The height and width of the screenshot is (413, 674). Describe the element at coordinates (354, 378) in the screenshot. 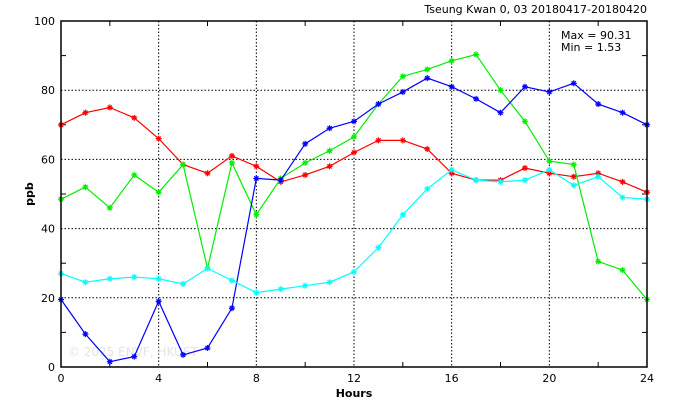

I see `x-tick-label: 12` at that location.